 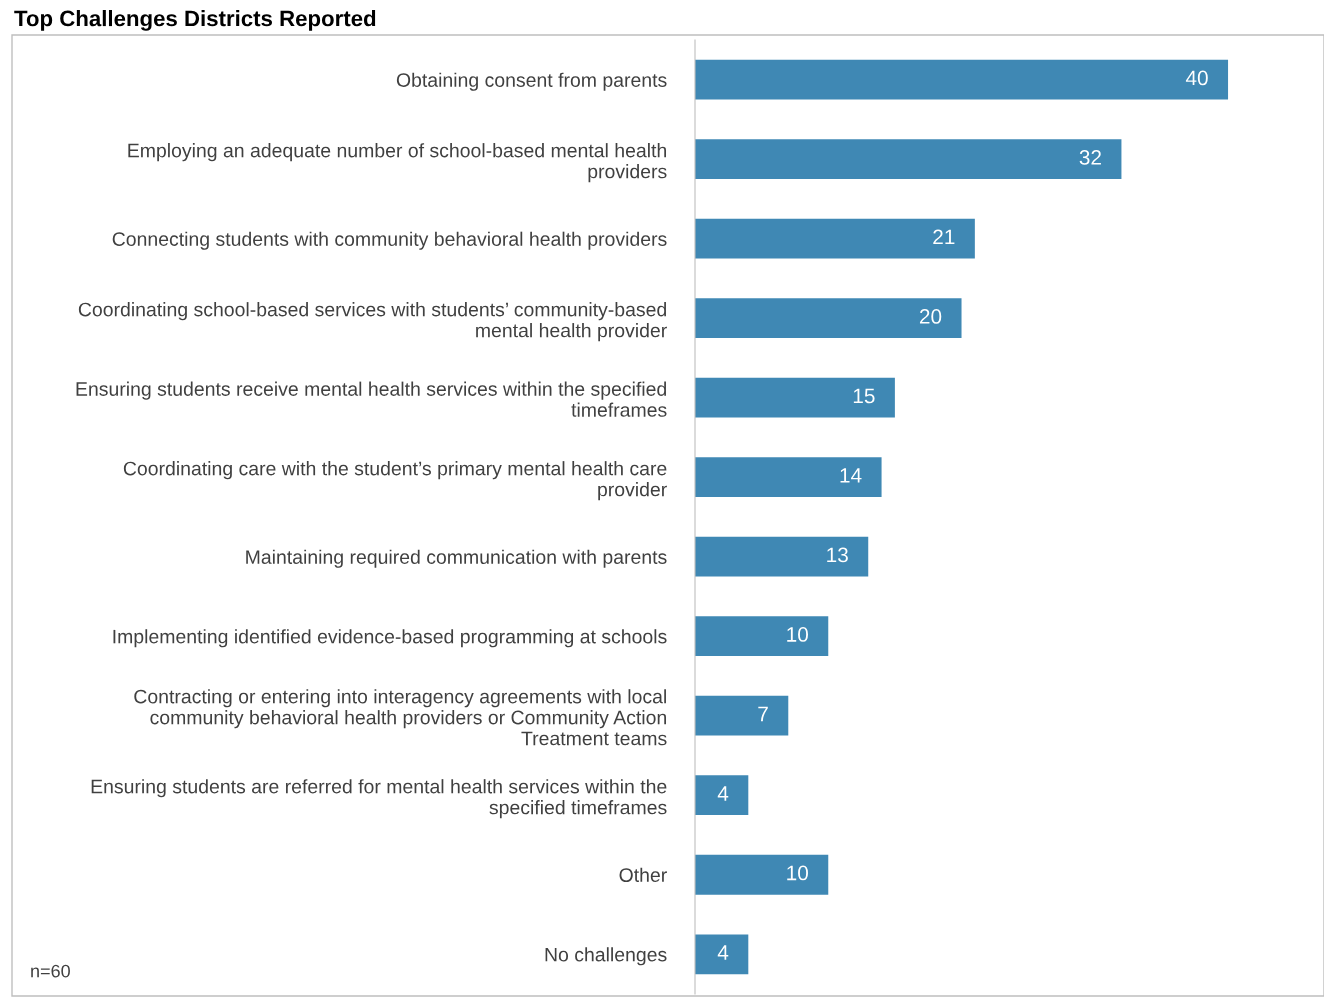 I want to click on y-tick-label: Other, so click(x=643, y=874).